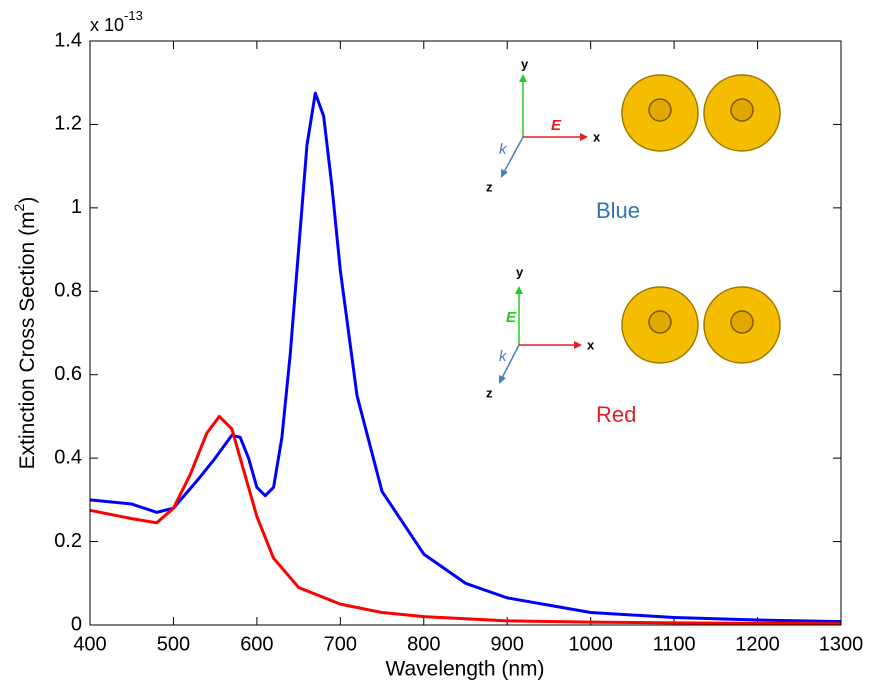 This screenshot has height=696, width=877. What do you see at coordinates (76, 624) in the screenshot?
I see `y-tick-label: 0` at bounding box center [76, 624].